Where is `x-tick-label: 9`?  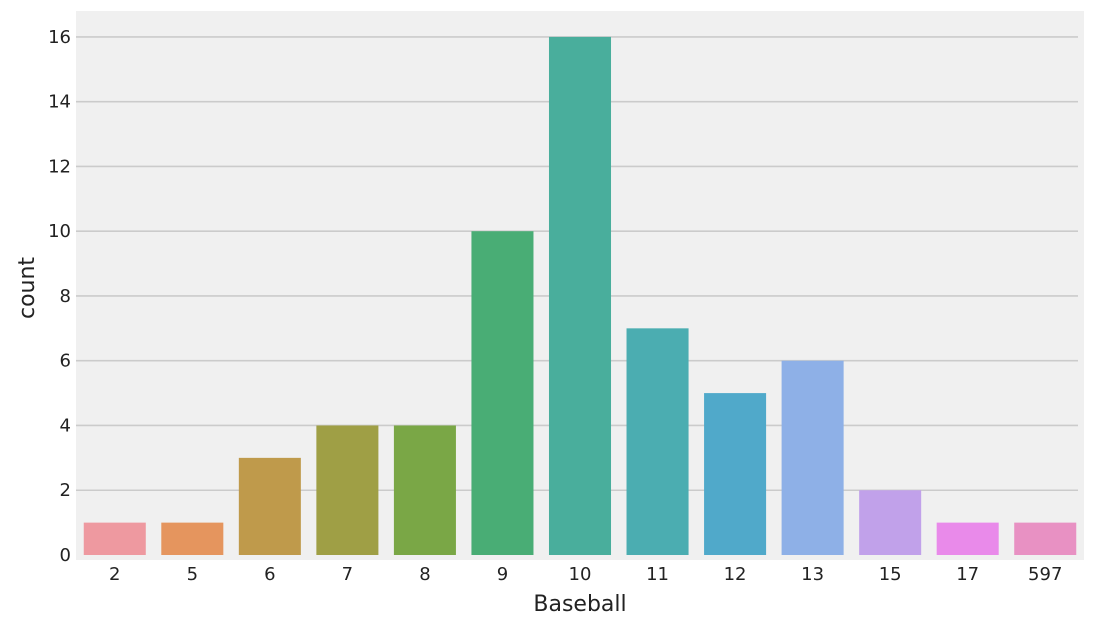
x-tick-label: 9 is located at coordinates (502, 574).